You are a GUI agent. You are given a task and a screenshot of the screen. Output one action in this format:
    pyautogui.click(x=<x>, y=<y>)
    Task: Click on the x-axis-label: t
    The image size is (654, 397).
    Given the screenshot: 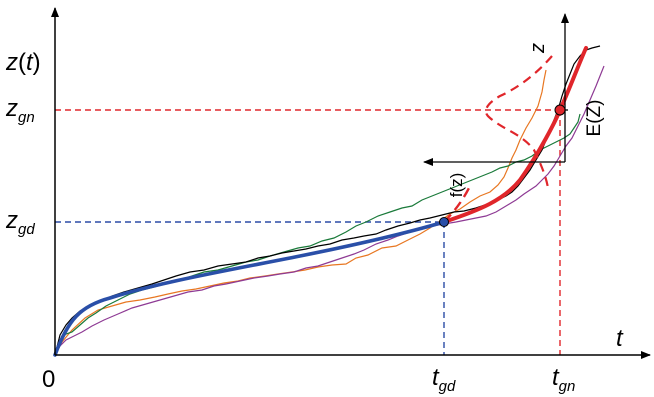 What is the action you would take?
    pyautogui.click(x=620, y=338)
    